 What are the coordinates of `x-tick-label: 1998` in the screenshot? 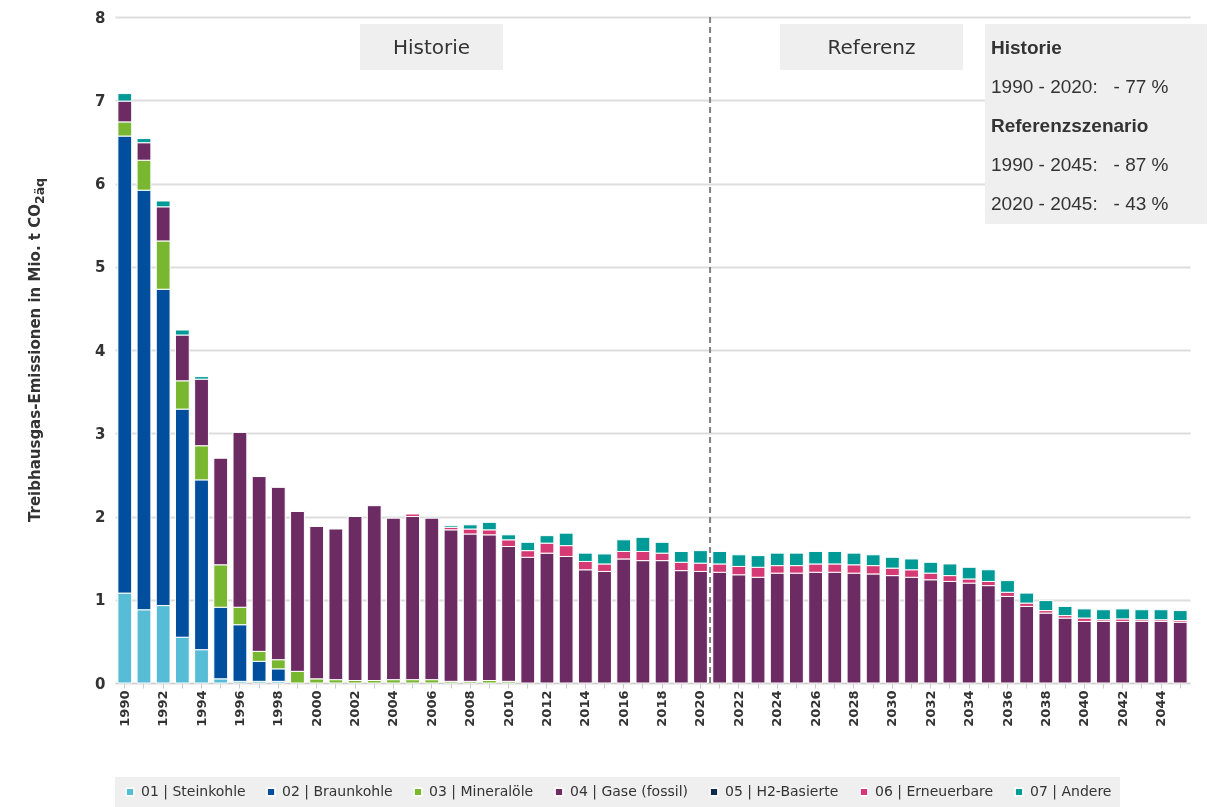 It's located at (278, 708).